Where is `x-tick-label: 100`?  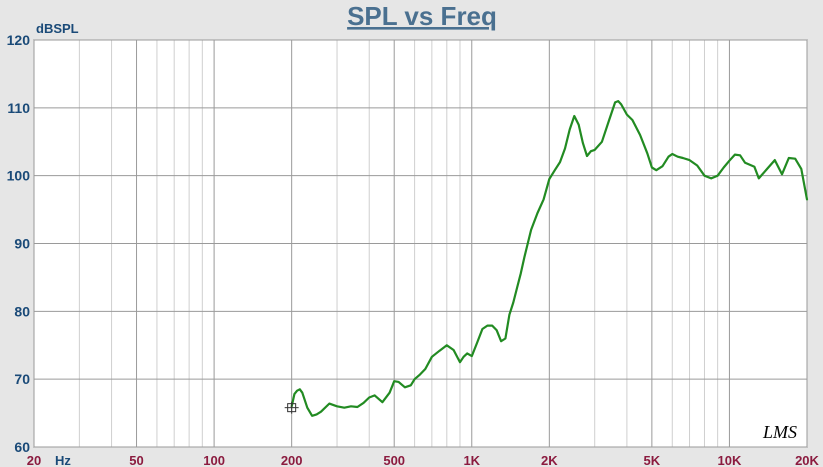
x-tick-label: 100 is located at coordinates (214, 460).